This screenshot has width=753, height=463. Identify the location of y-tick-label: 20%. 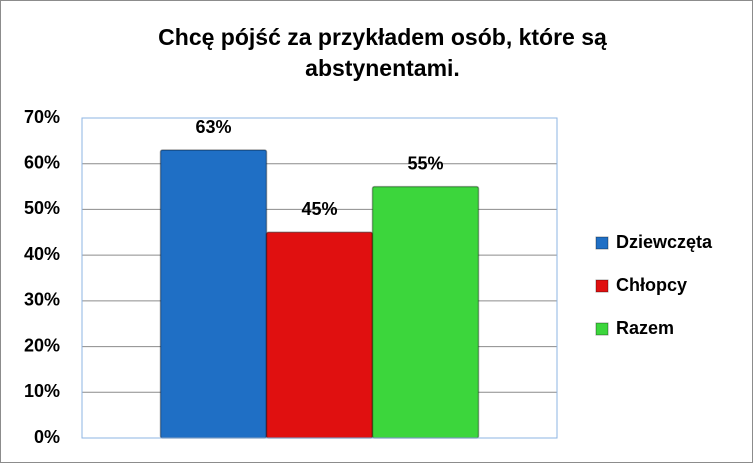
(42, 345).